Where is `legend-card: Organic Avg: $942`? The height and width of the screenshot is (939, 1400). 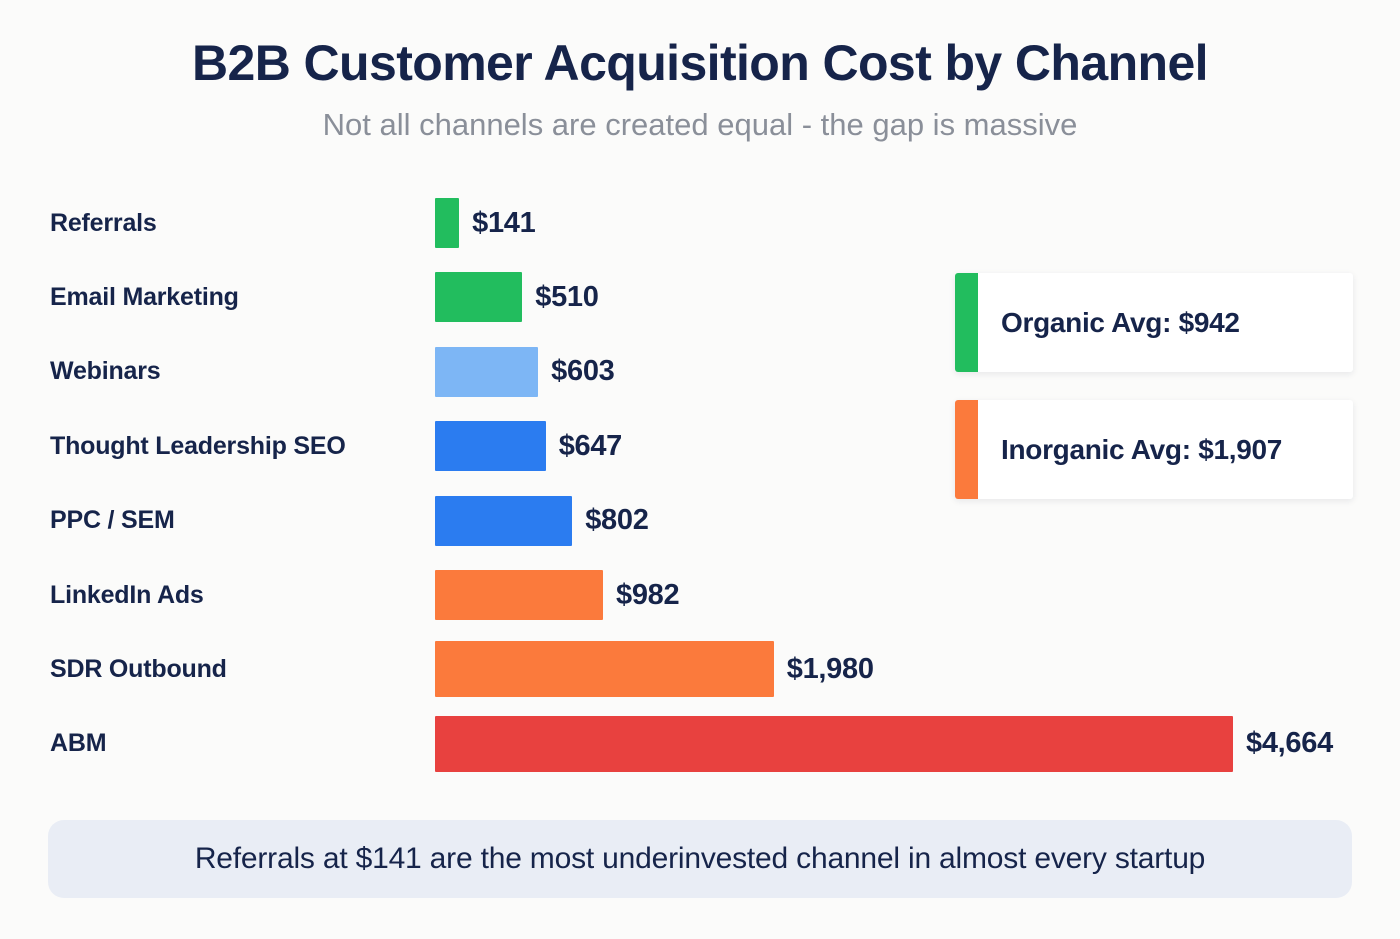 legend-card: Organic Avg: $942 is located at coordinates (1154, 322).